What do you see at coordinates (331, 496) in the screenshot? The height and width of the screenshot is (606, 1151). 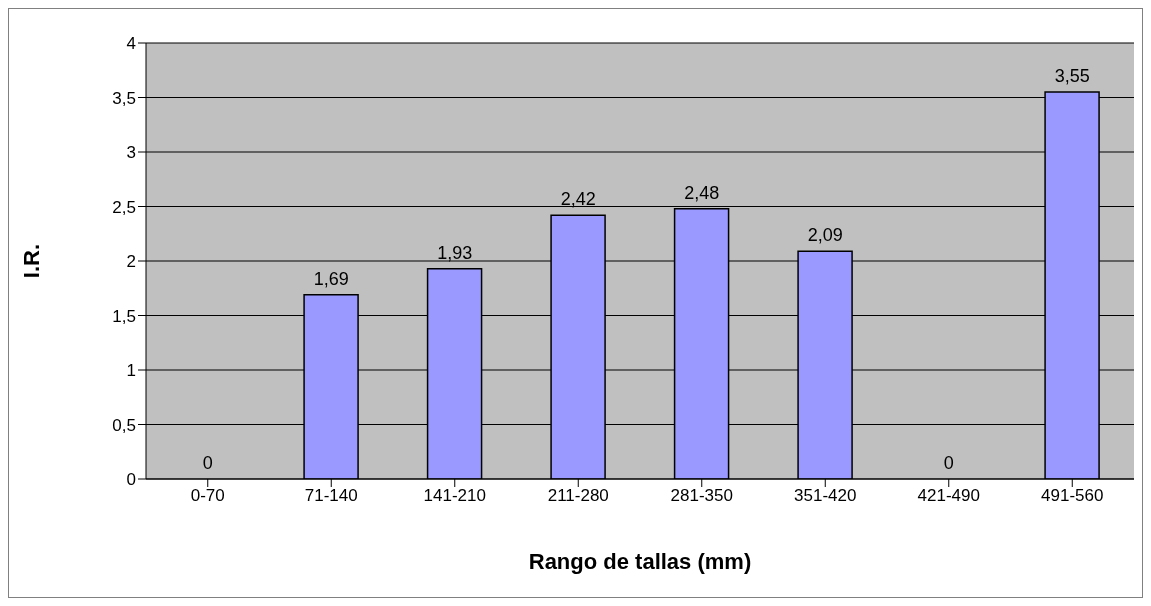 I see `x-tick-label: 71-140` at bounding box center [331, 496].